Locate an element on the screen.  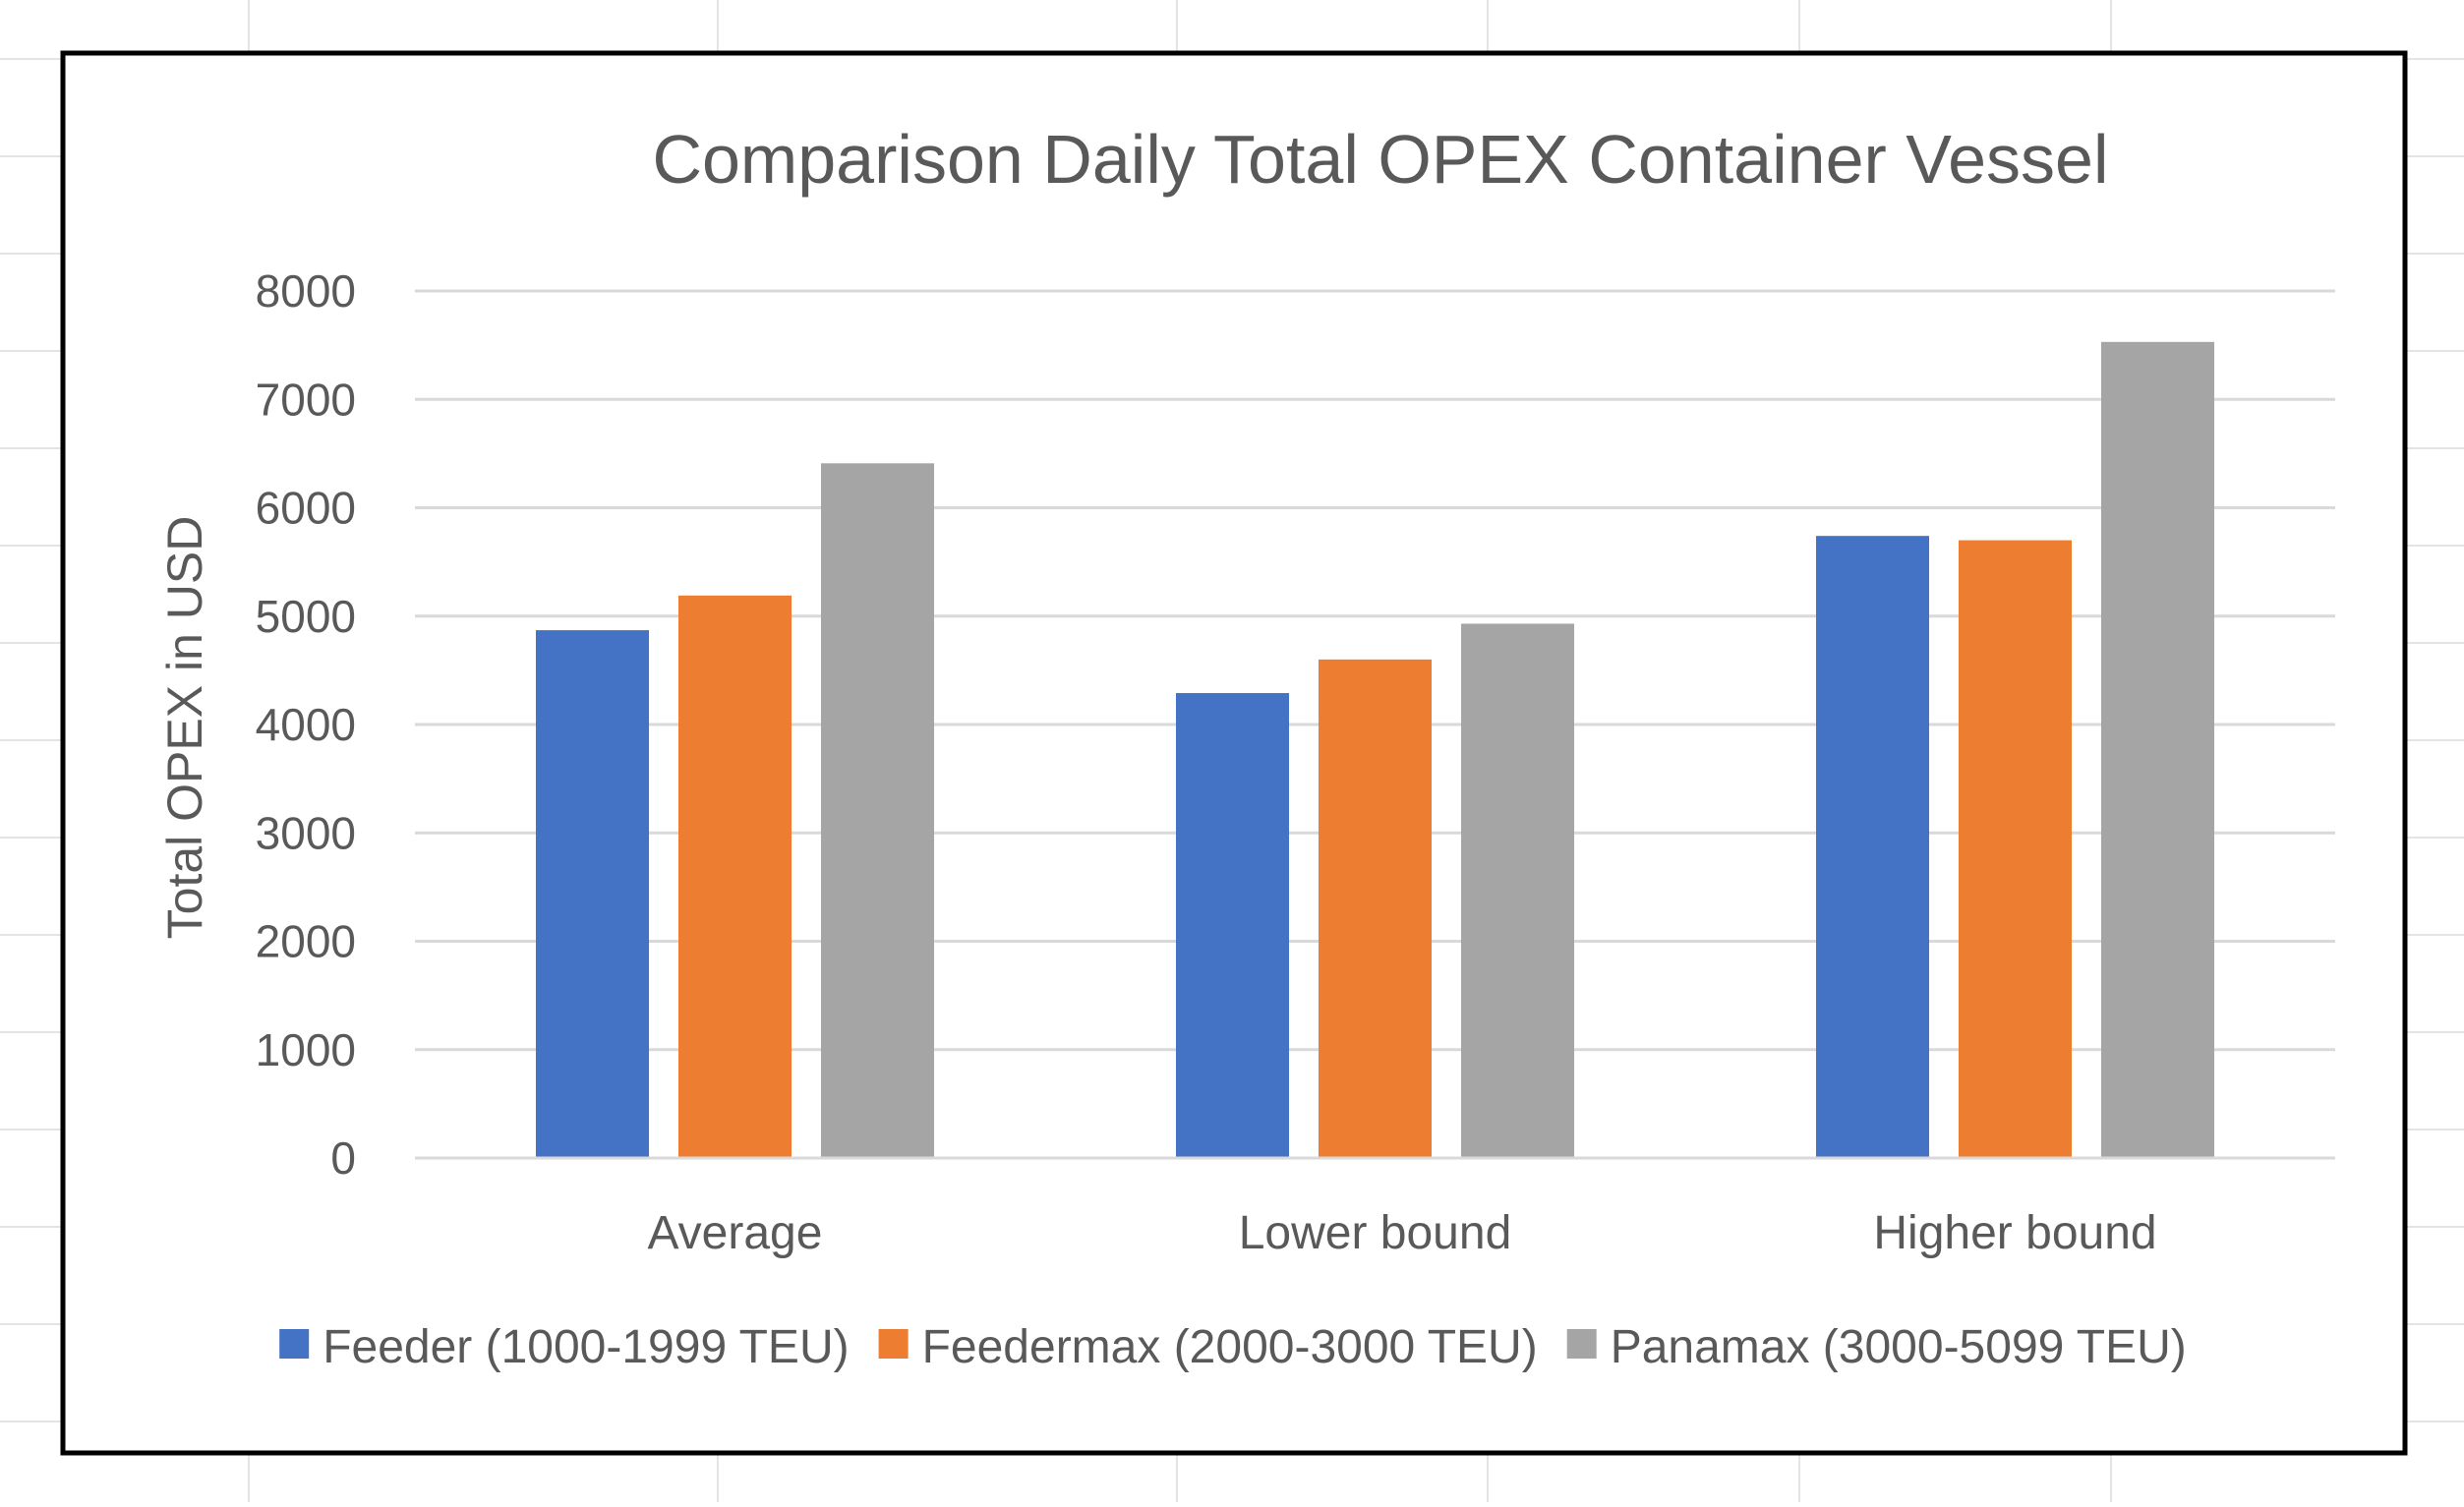
y-tick-label: 0 is located at coordinates (343, 1158).